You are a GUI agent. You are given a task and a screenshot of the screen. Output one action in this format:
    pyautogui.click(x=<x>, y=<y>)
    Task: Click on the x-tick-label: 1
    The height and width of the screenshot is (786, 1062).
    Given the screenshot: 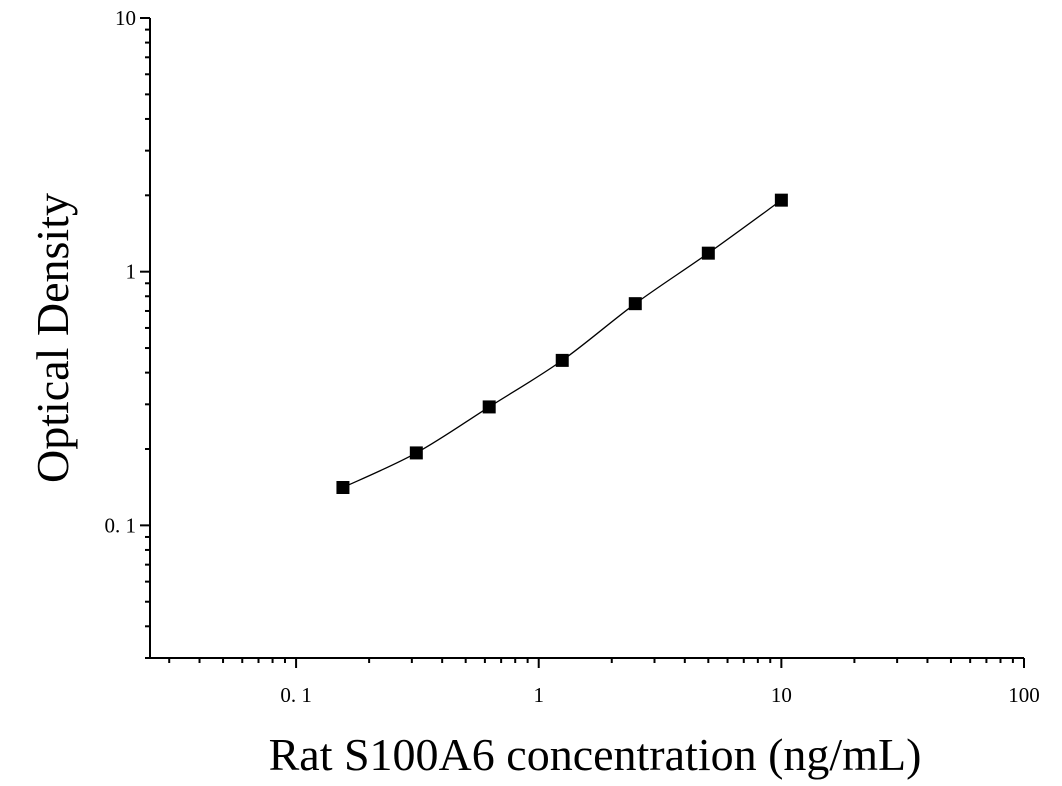 What is the action you would take?
    pyautogui.click(x=538, y=695)
    